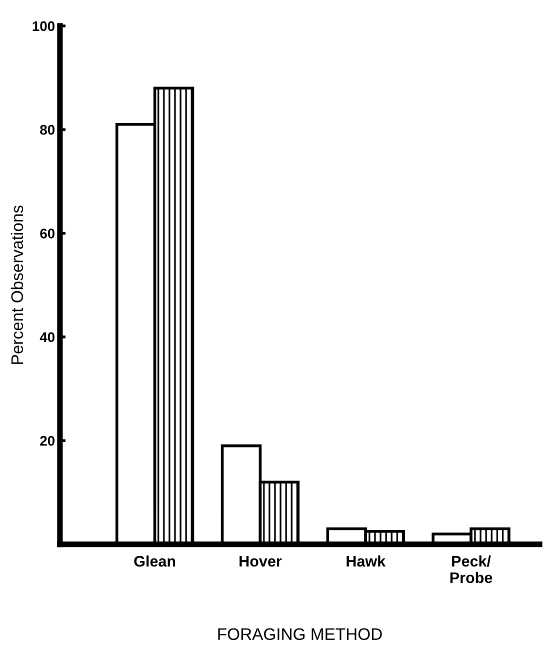 Image resolution: width=545 pixels, height=648 pixels. I want to click on y-axis-title: Percent Observations, so click(17, 285).